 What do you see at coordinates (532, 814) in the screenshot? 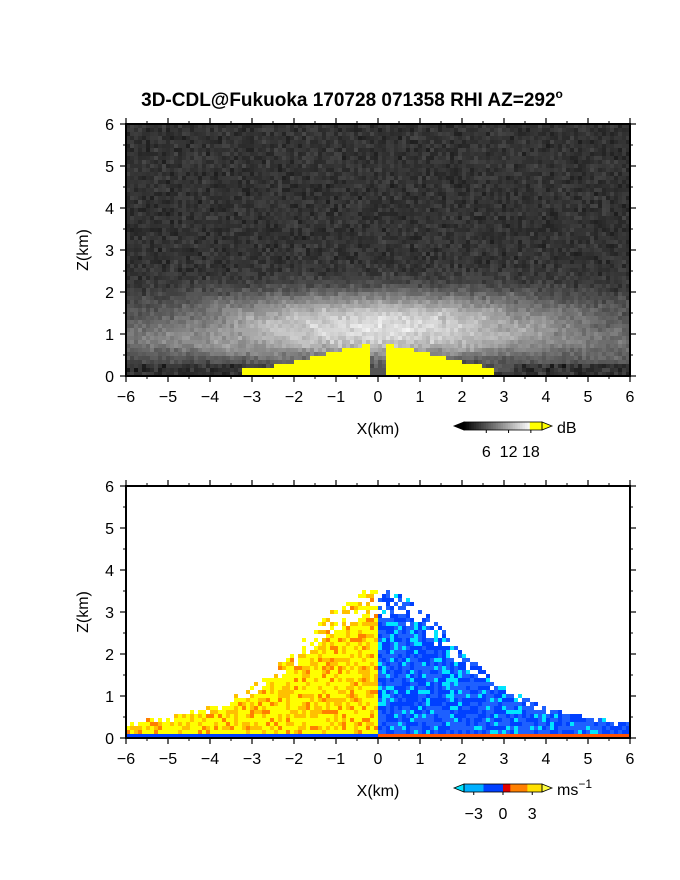
I see `colorbar-tick-label: 3` at bounding box center [532, 814].